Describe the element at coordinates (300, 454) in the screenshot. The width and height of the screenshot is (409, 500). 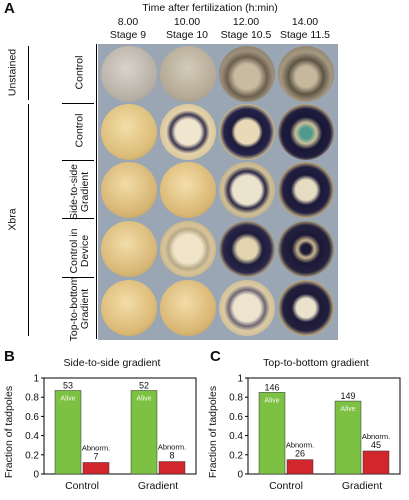
I see `bar-count-label: 26` at that location.